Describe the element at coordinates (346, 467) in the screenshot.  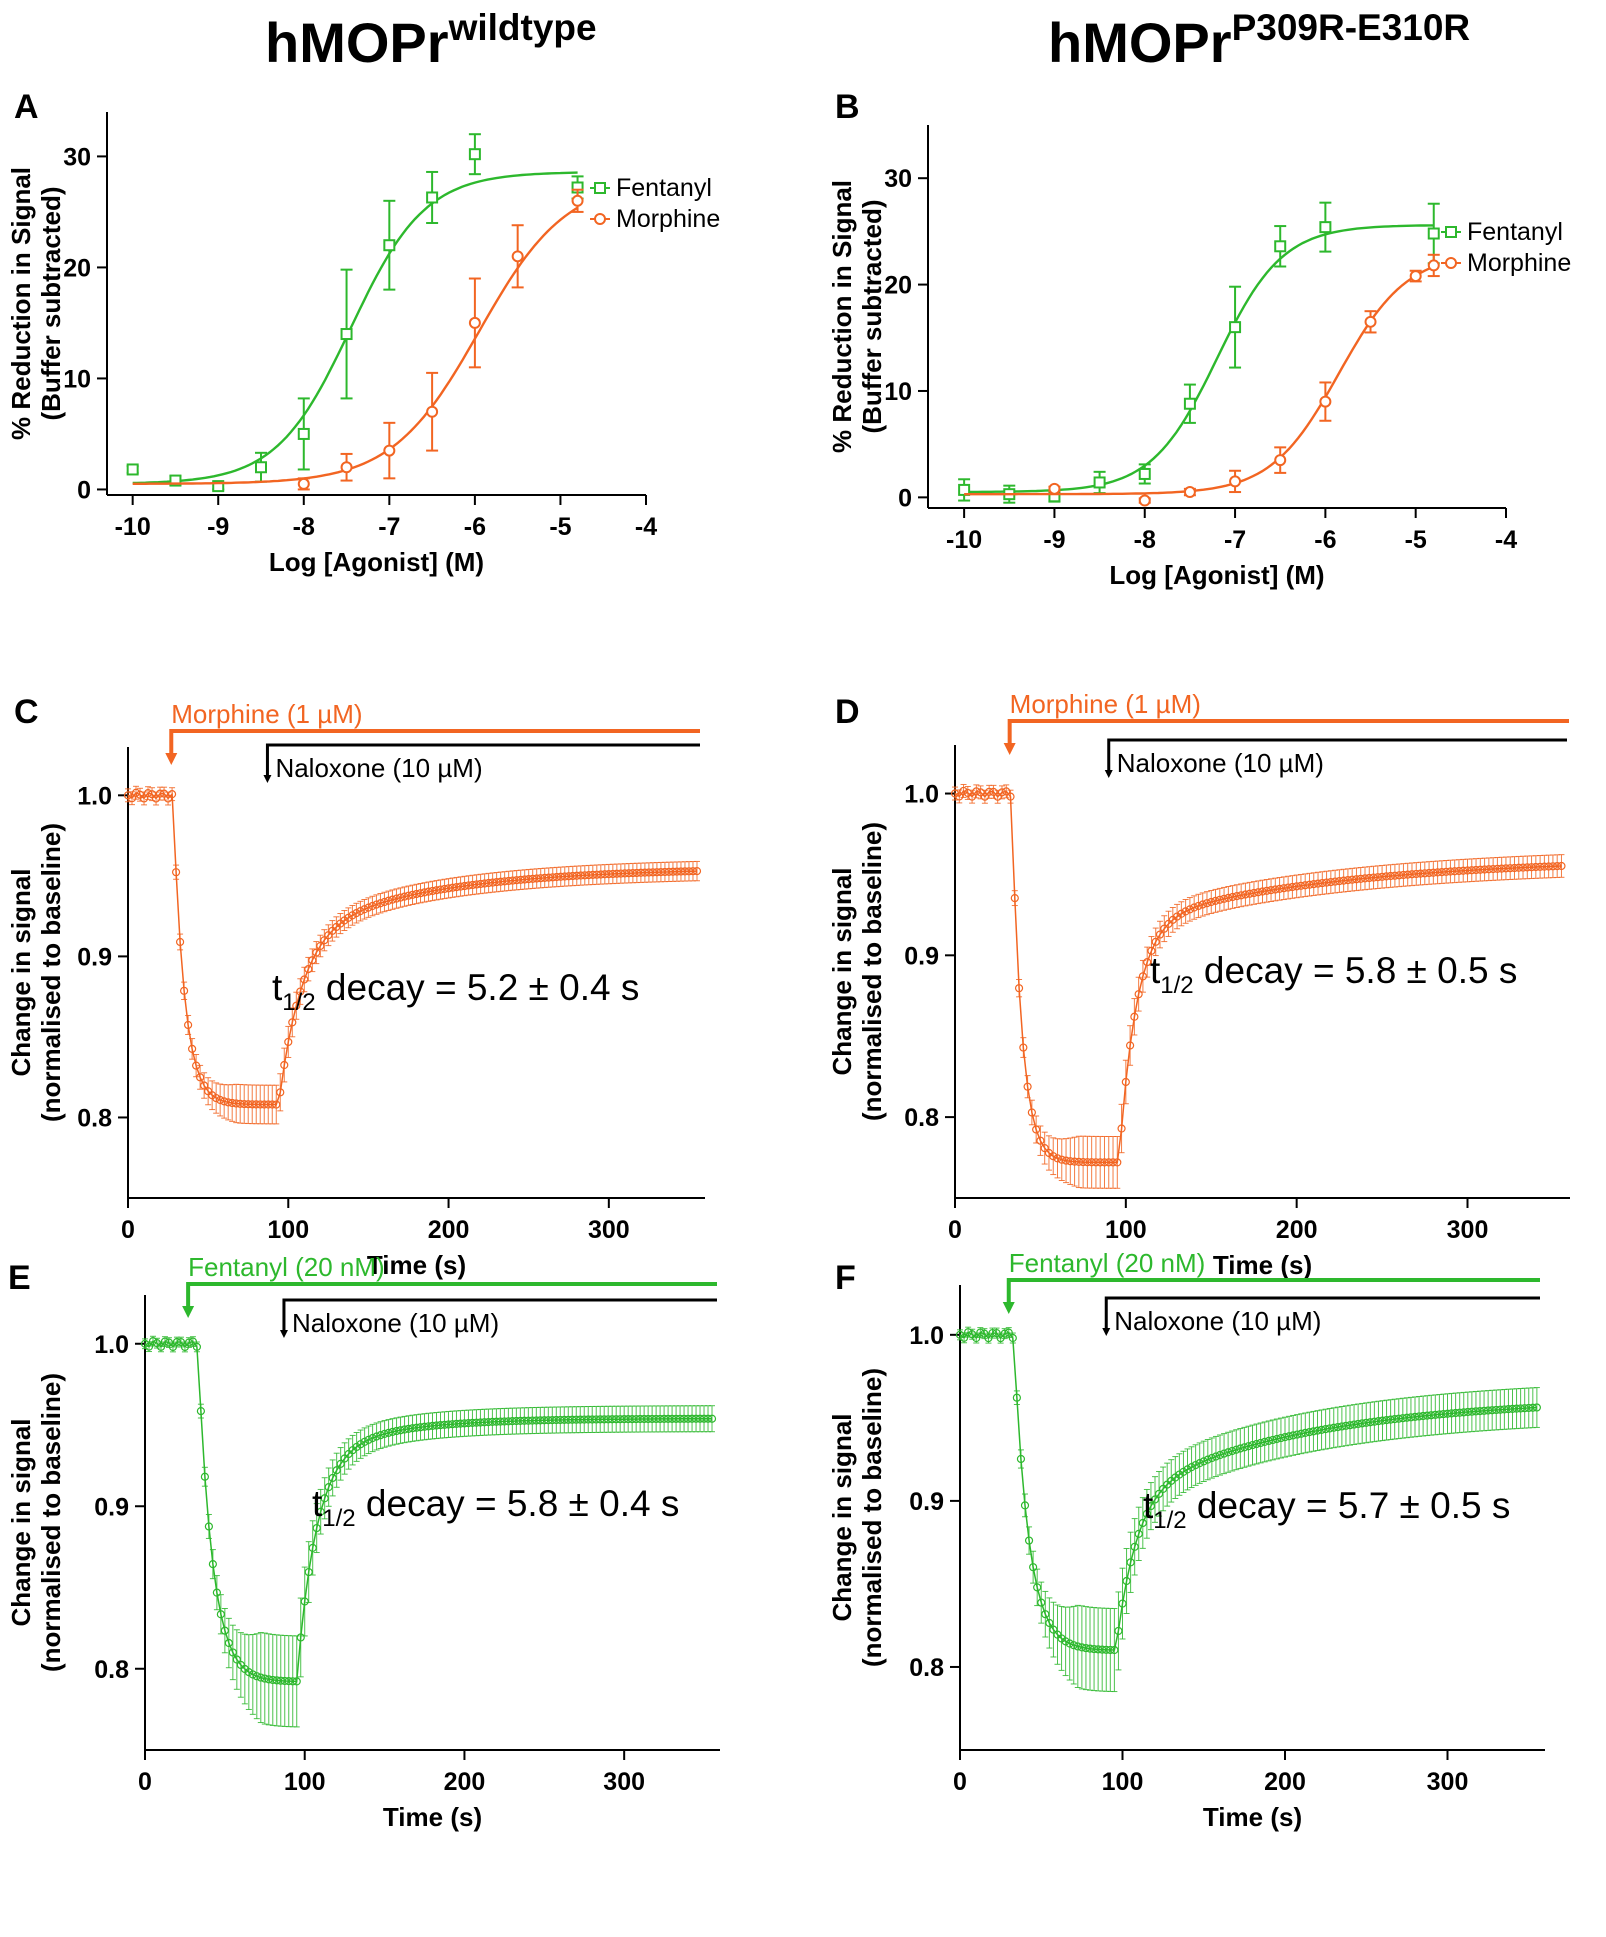
I see `data-point-morphine` at that location.